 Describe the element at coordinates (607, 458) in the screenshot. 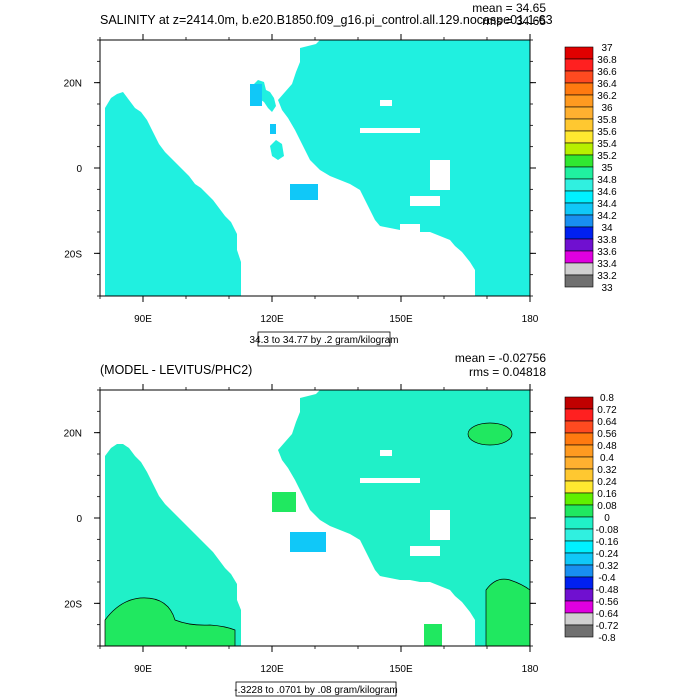

I see `colorbar-label: 0.4` at that location.